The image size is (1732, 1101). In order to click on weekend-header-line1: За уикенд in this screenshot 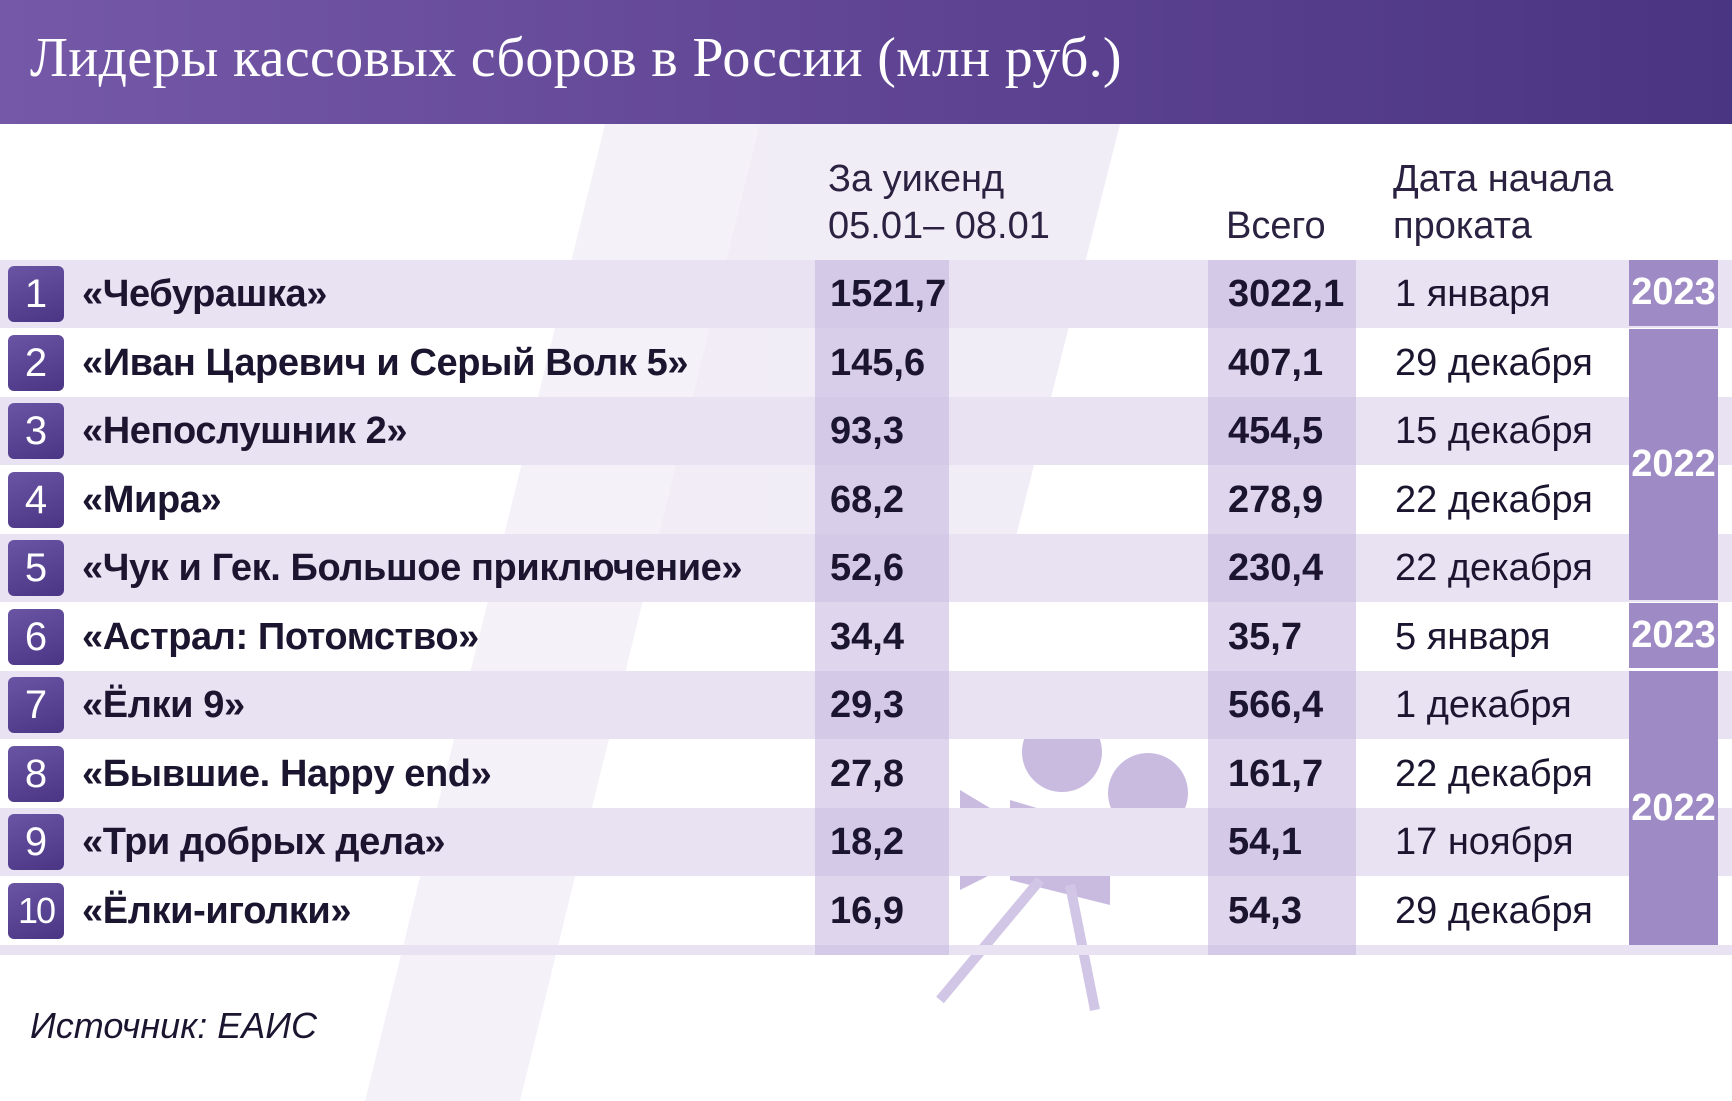, I will do `click(916, 179)`.